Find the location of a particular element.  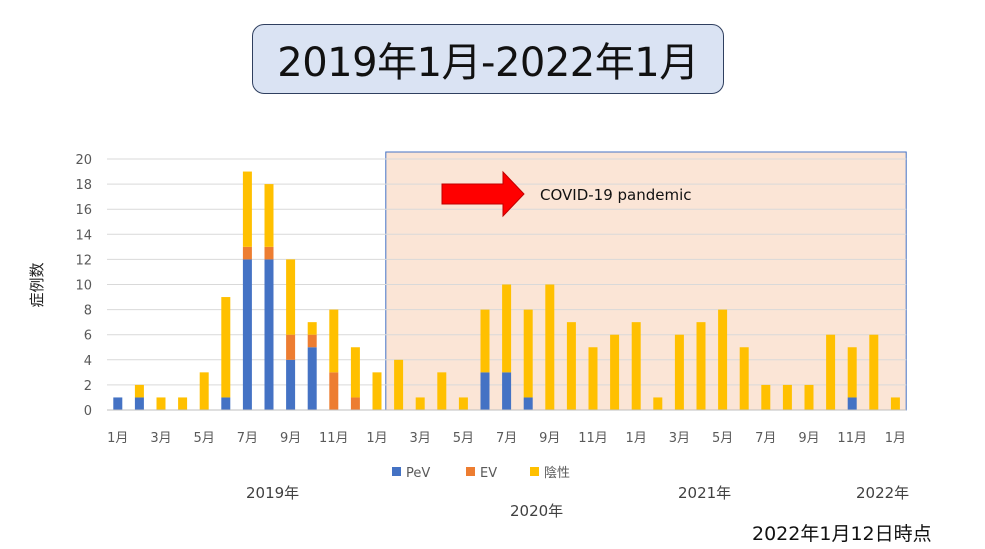

bar-陰性-30 is located at coordinates (766, 397).